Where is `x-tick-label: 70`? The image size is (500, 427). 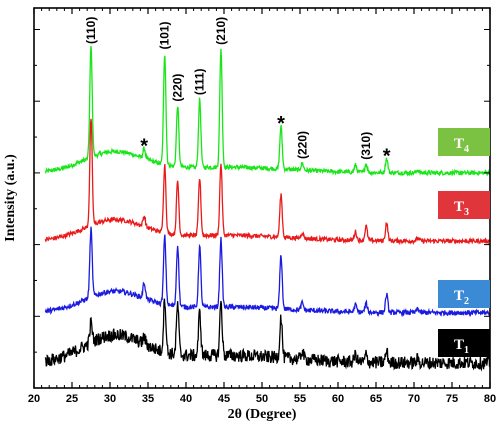
x-tick-label: 70 is located at coordinates (414, 399).